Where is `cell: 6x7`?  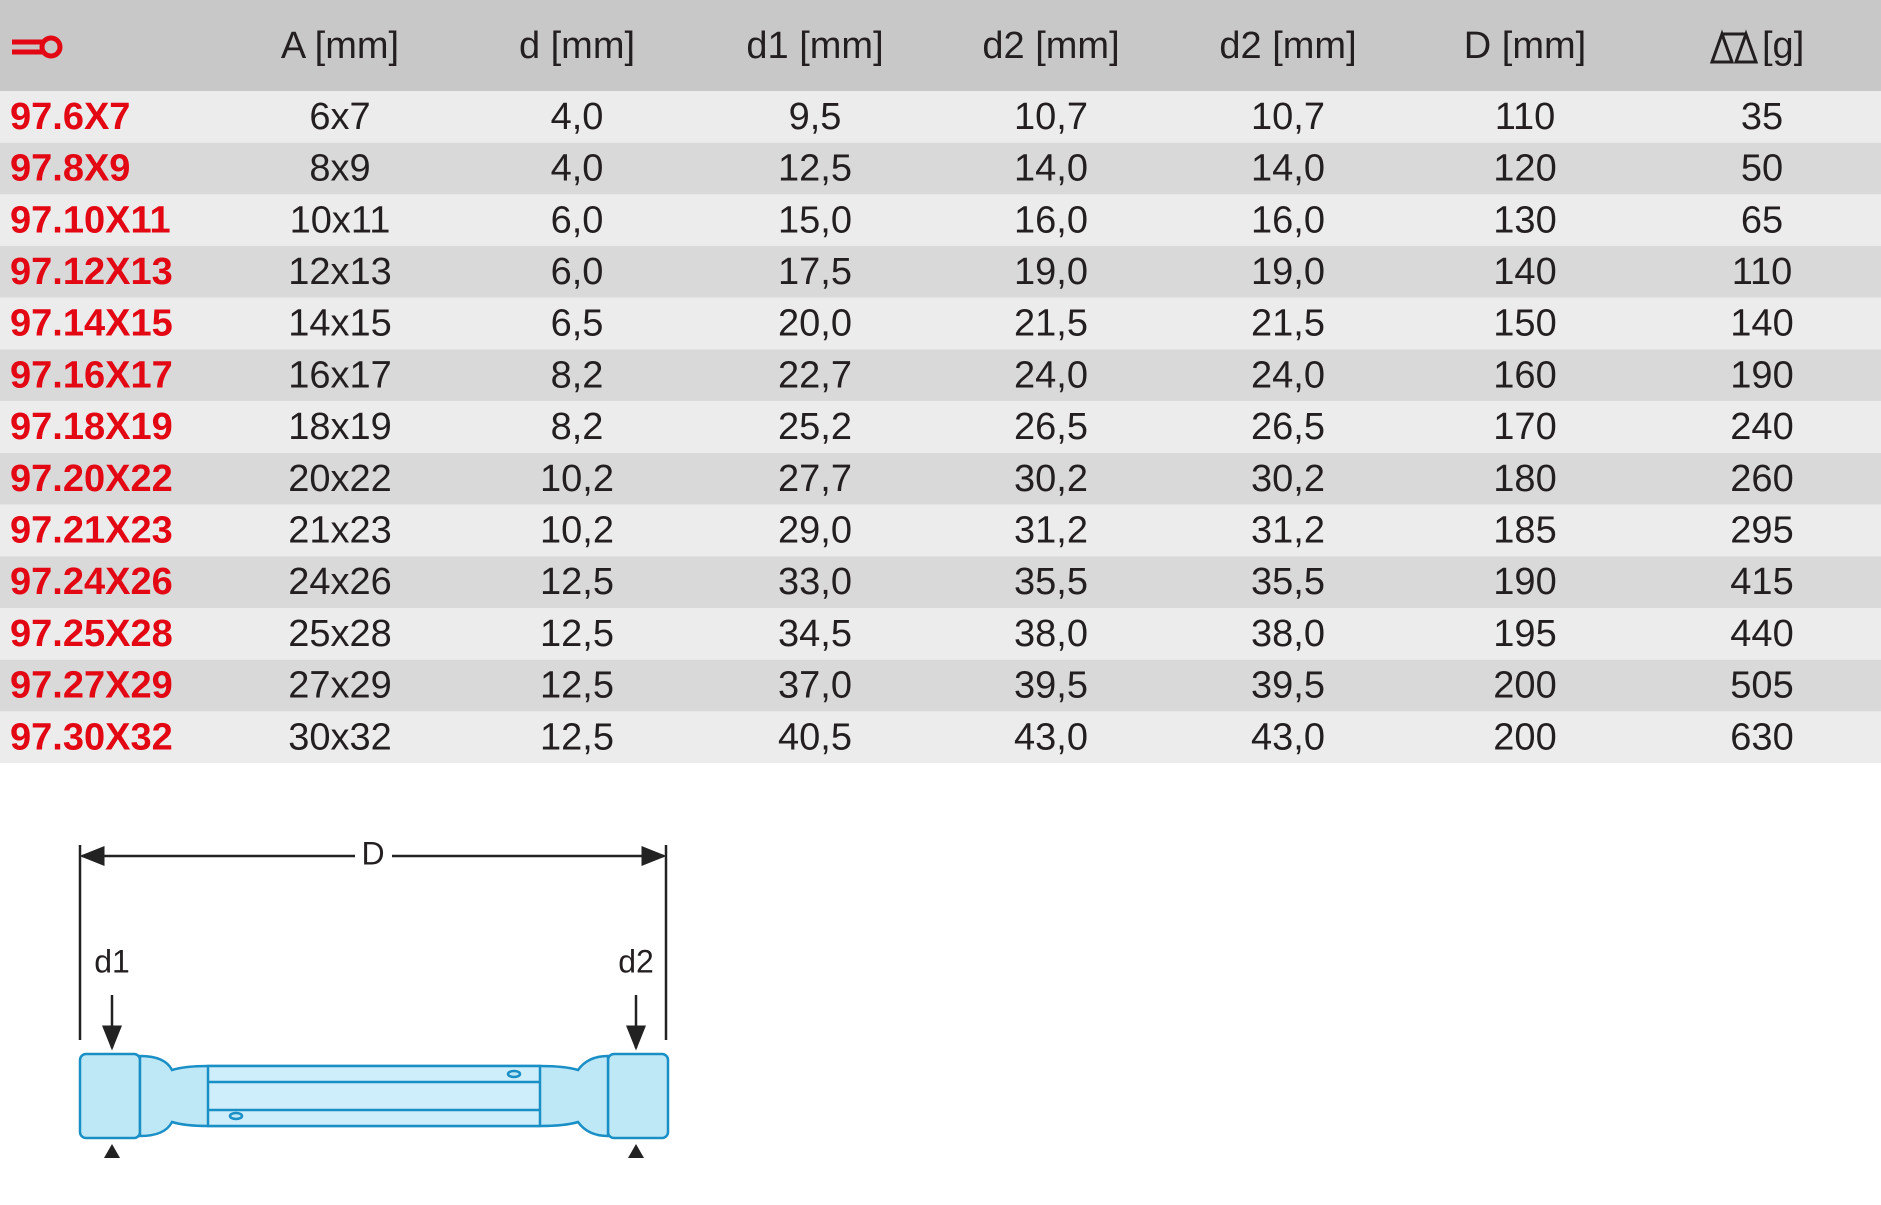 cell: 6x7 is located at coordinates (339, 117).